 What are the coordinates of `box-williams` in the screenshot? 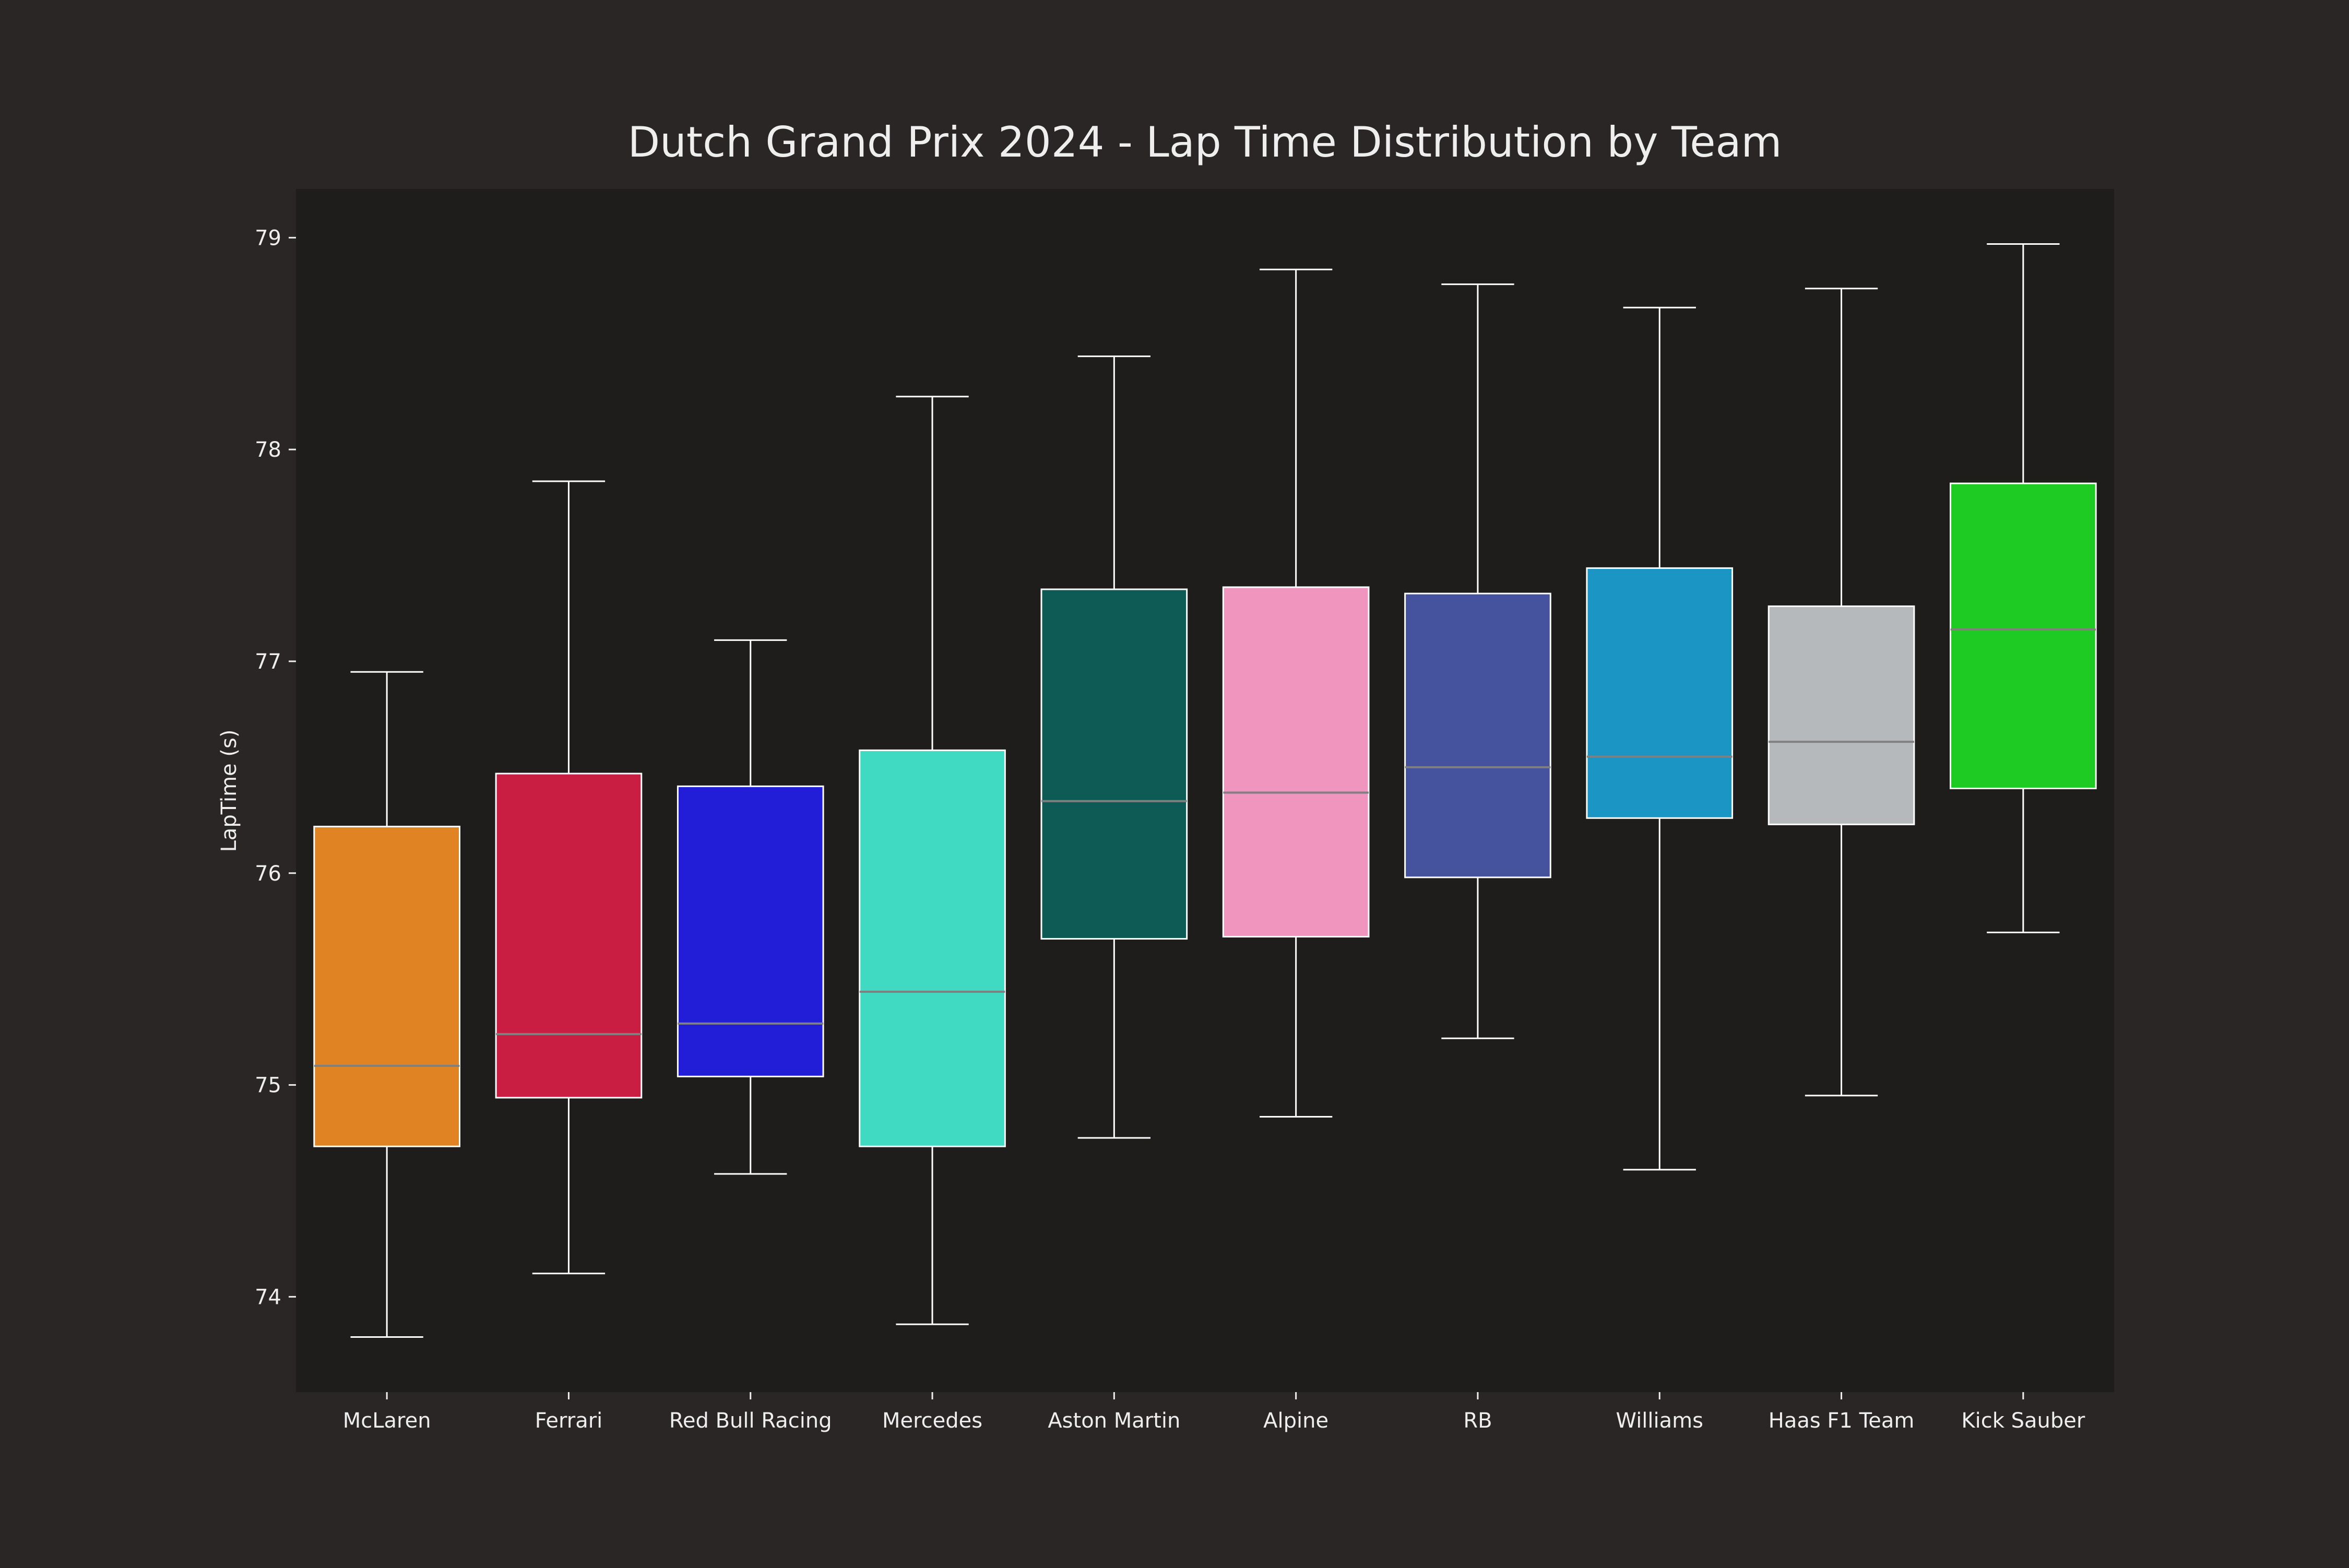 It's located at (1660, 738).